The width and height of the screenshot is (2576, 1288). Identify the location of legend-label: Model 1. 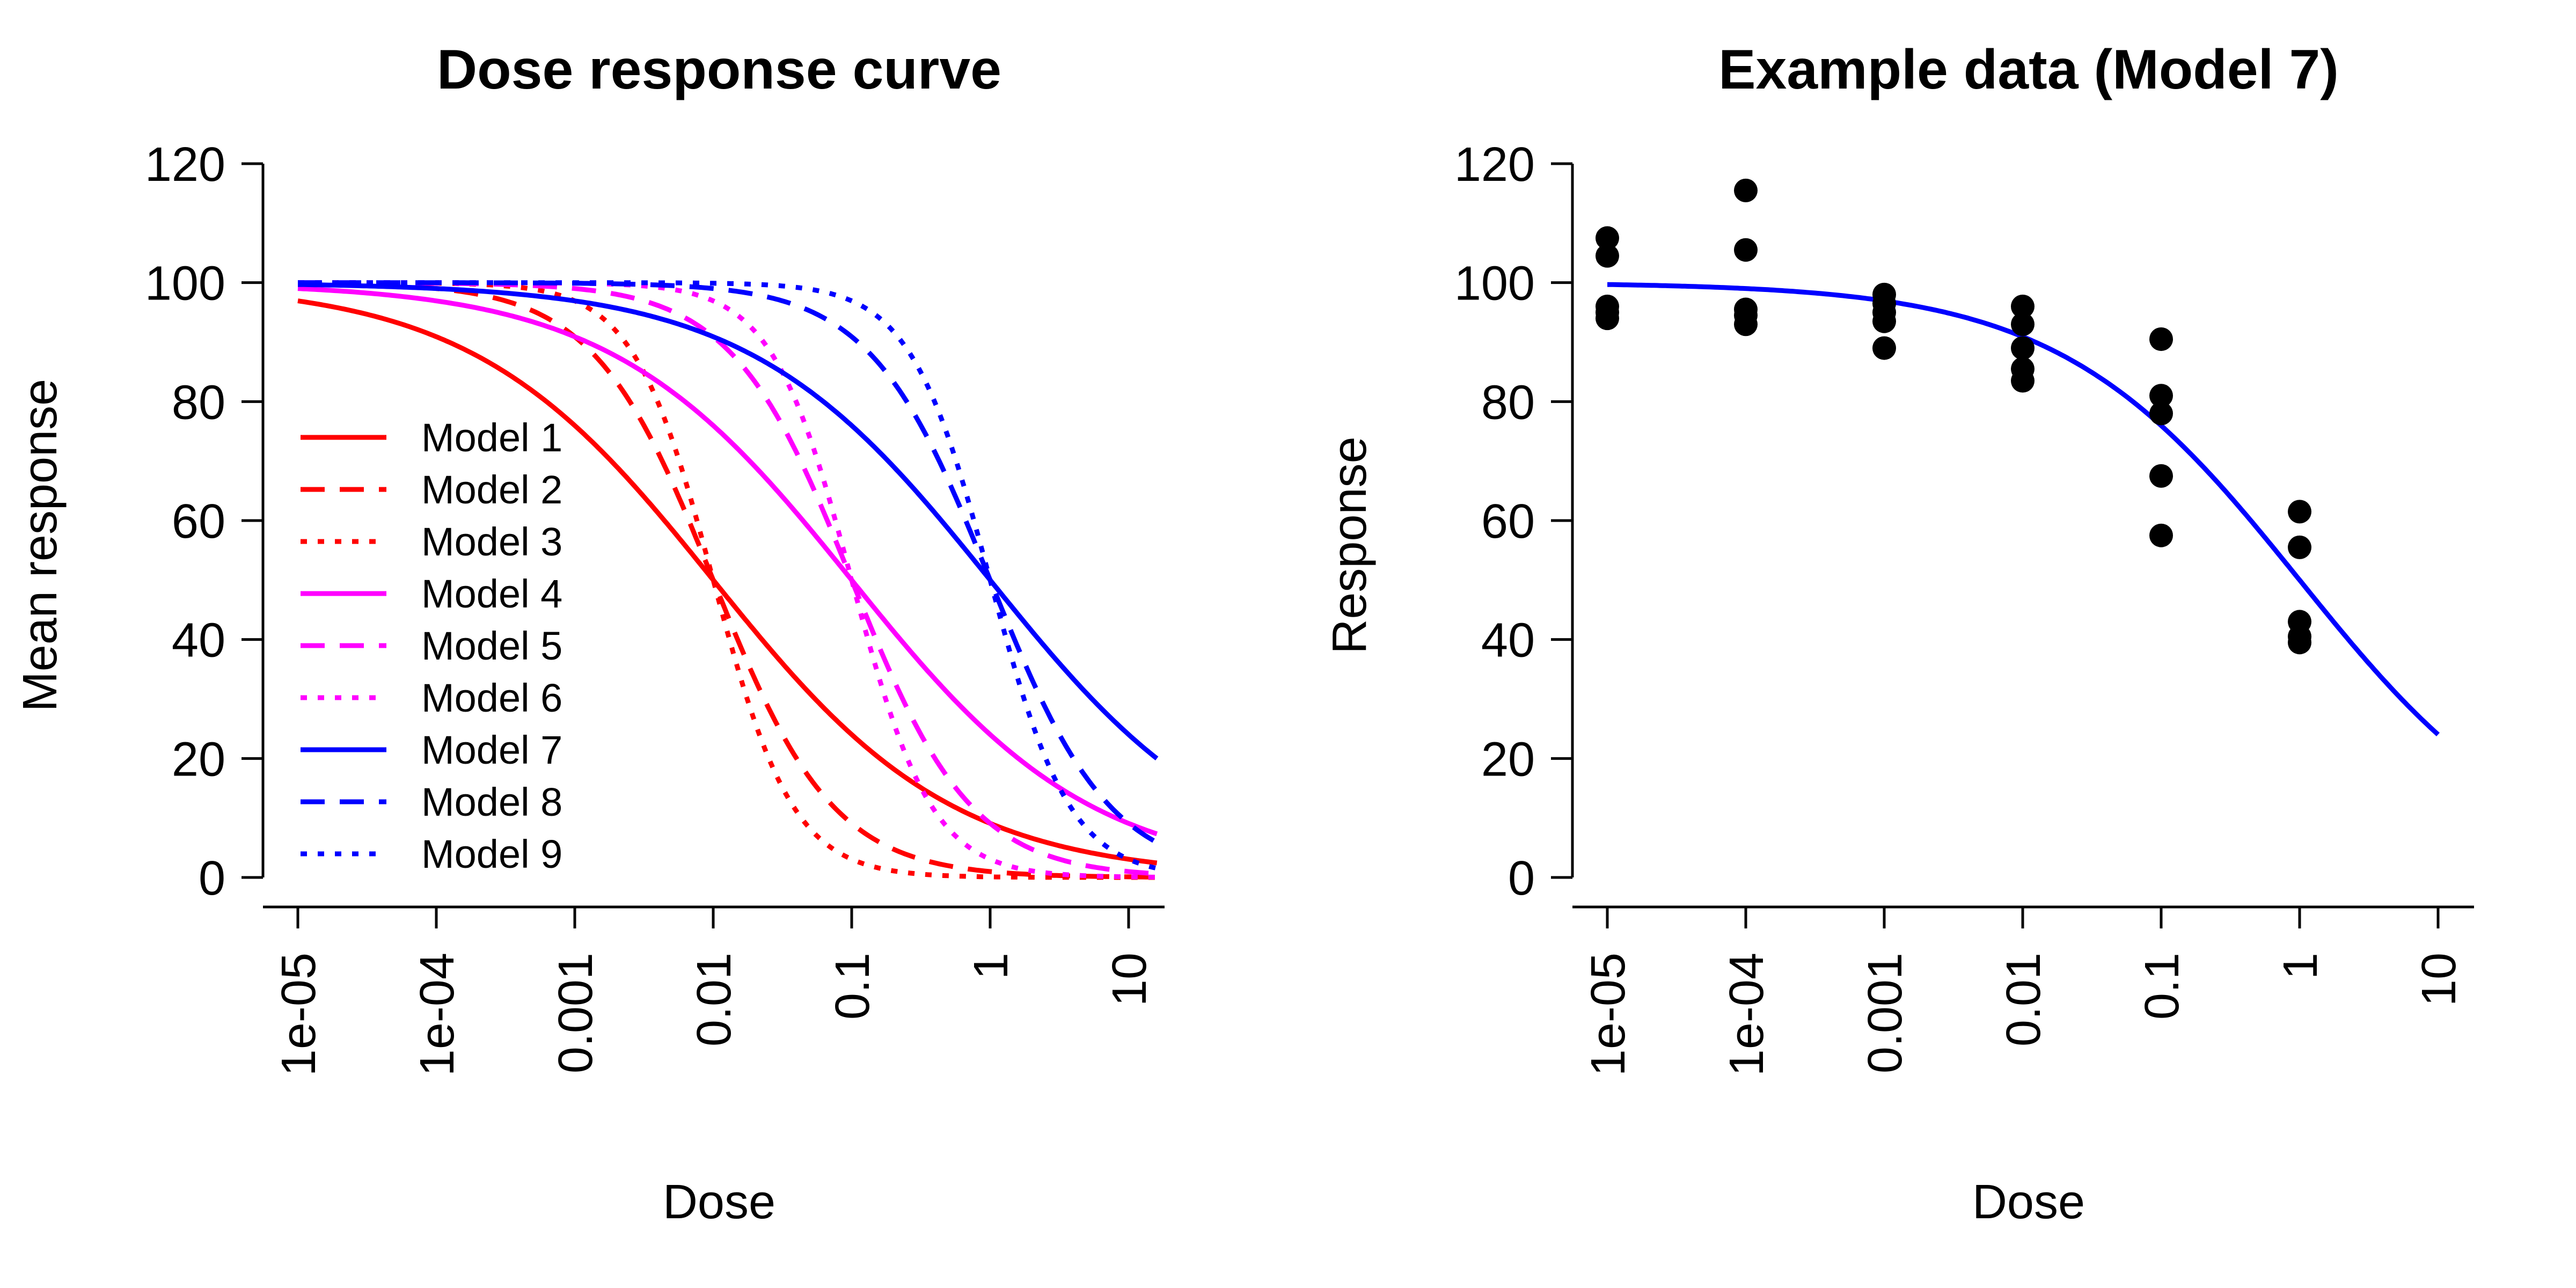
(491, 437).